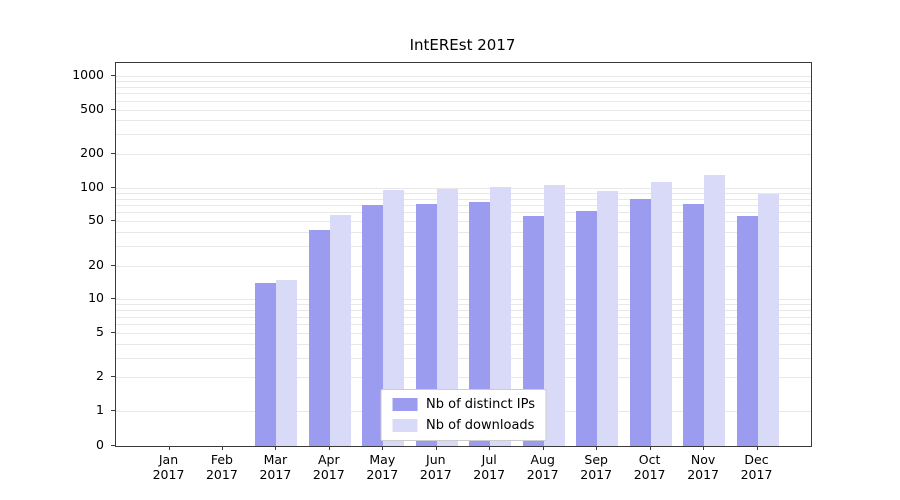  What do you see at coordinates (542, 459) in the screenshot?
I see `x-tick-line: Aug` at bounding box center [542, 459].